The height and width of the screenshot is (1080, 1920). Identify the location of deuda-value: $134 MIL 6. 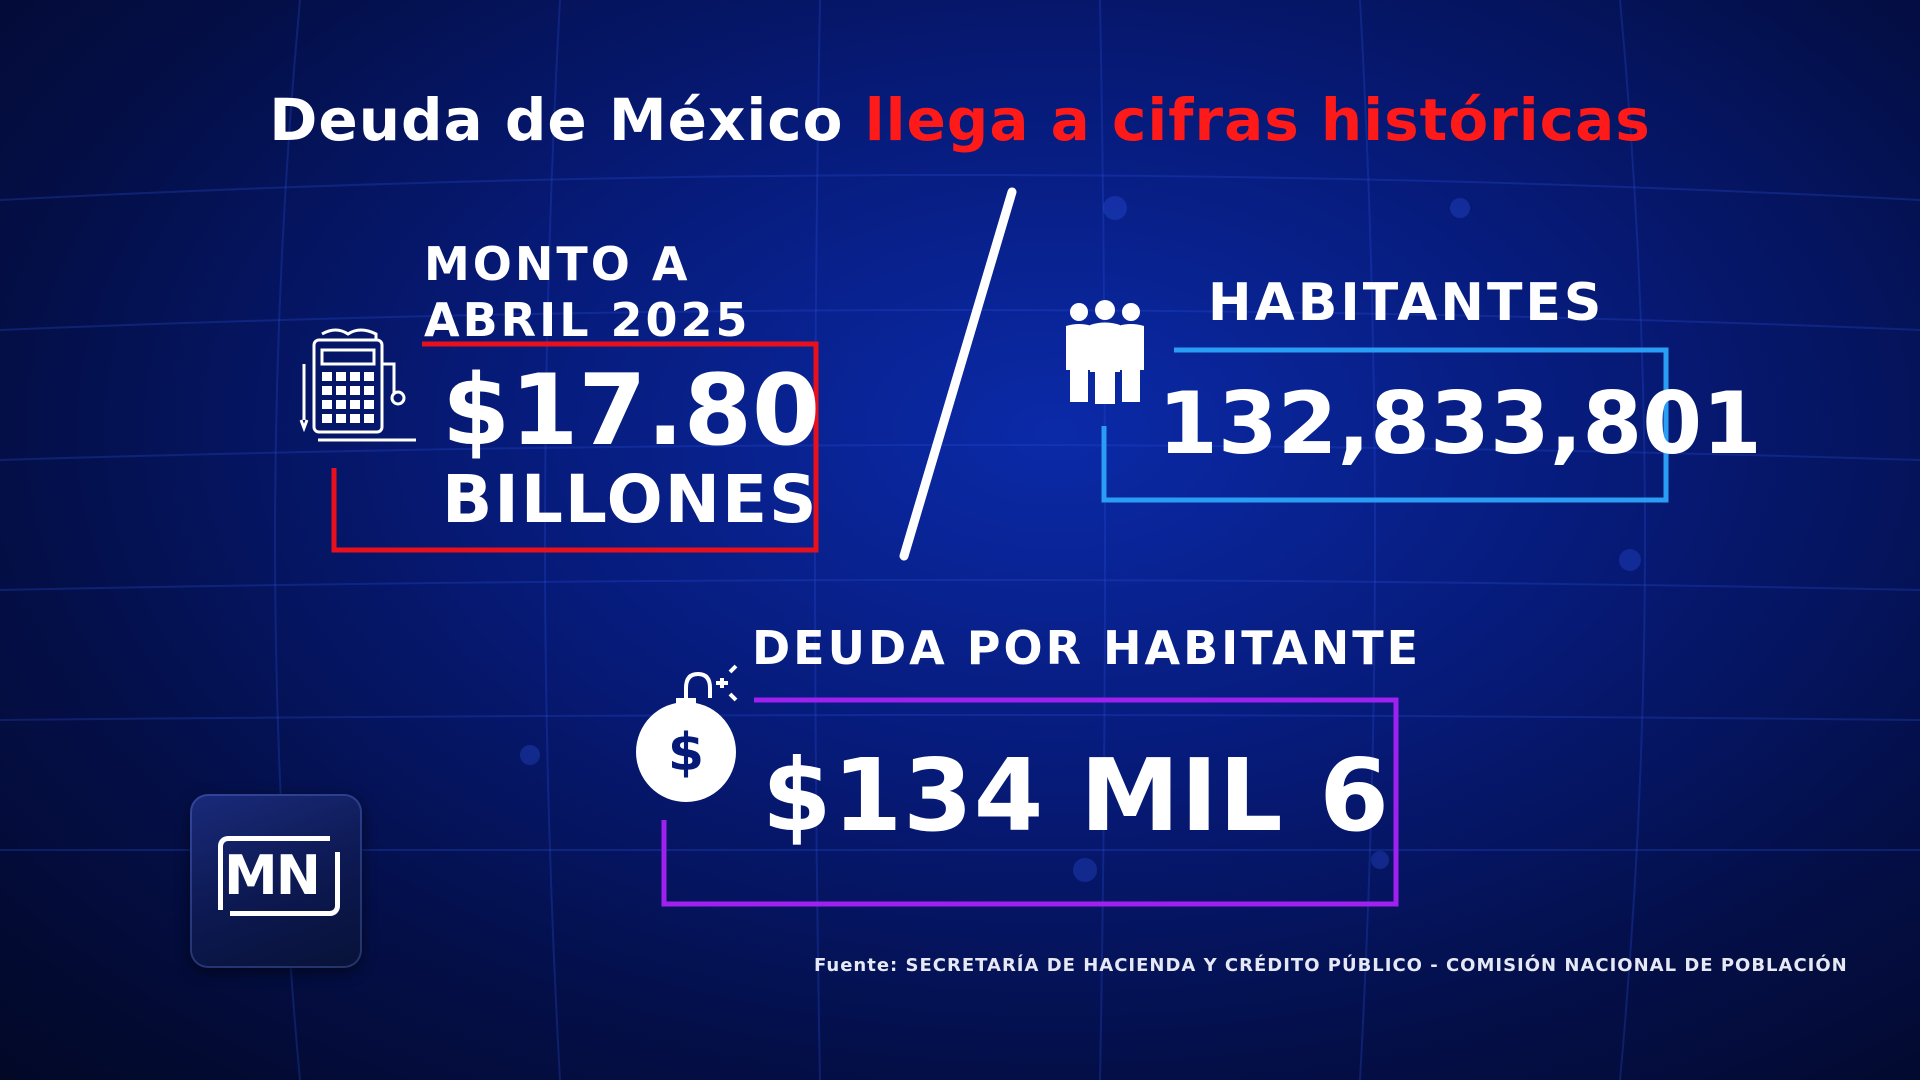
(1076, 795).